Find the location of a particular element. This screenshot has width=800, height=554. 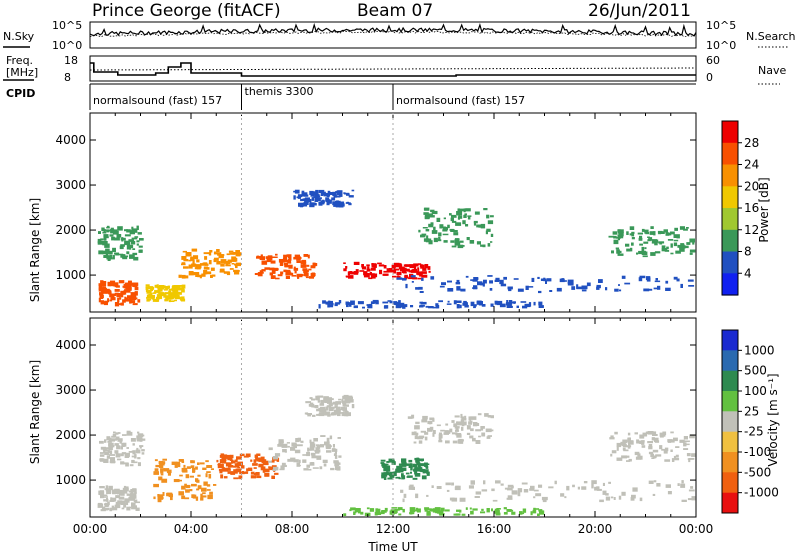

velocity-ylabel: Slant Range [km] is located at coordinates (35, 412).